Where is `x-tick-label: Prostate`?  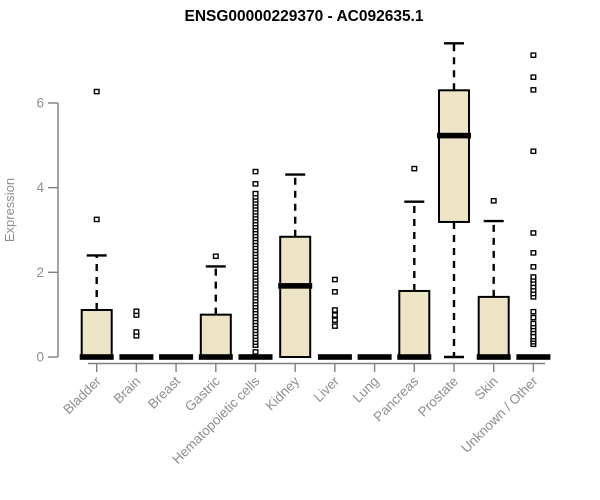 x-tick-label: Prostate is located at coordinates (438, 397).